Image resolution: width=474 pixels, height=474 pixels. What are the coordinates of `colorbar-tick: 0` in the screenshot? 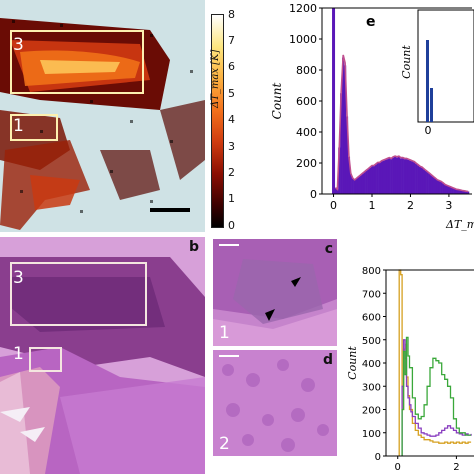 It's located at (231, 225).